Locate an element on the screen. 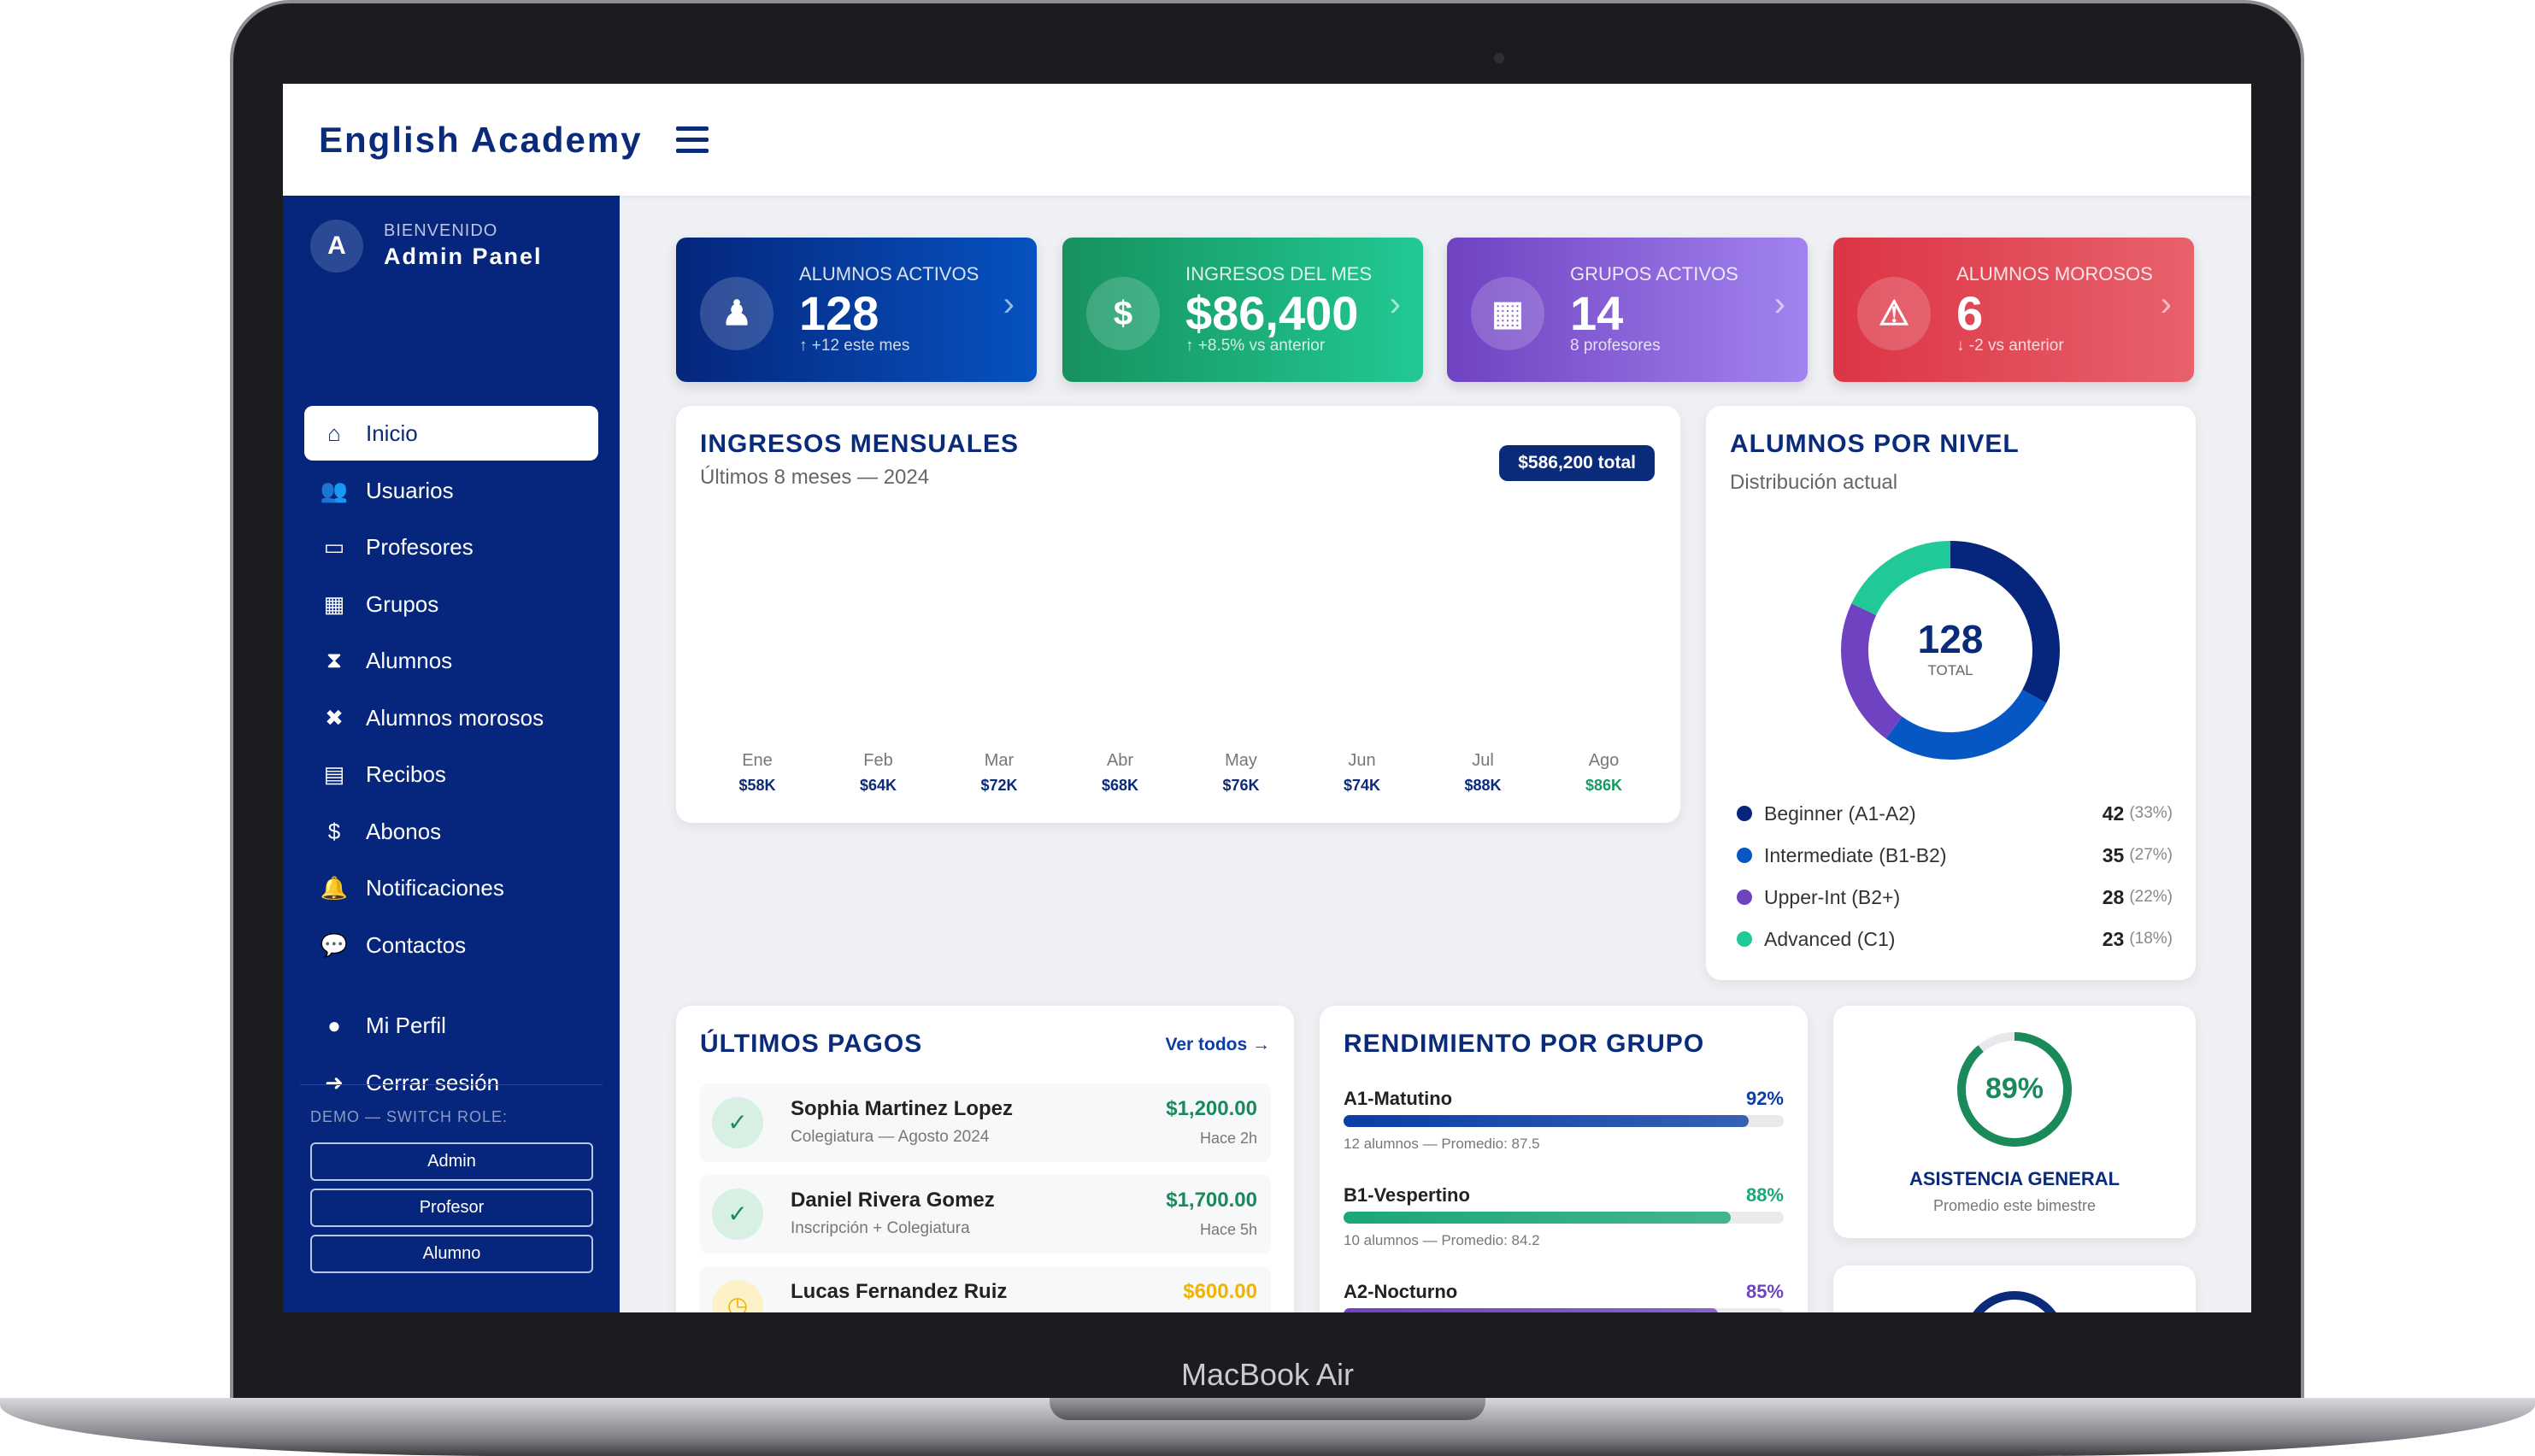 Image resolution: width=2535 pixels, height=1456 pixels. attendance-ring is located at coordinates (2014, 1089).